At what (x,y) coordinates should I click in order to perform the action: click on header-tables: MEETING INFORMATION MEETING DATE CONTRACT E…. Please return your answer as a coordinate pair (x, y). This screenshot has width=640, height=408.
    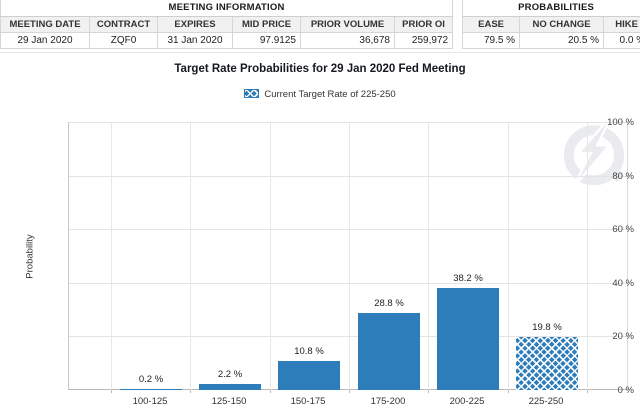
    Looking at the image, I should click on (320, 26).